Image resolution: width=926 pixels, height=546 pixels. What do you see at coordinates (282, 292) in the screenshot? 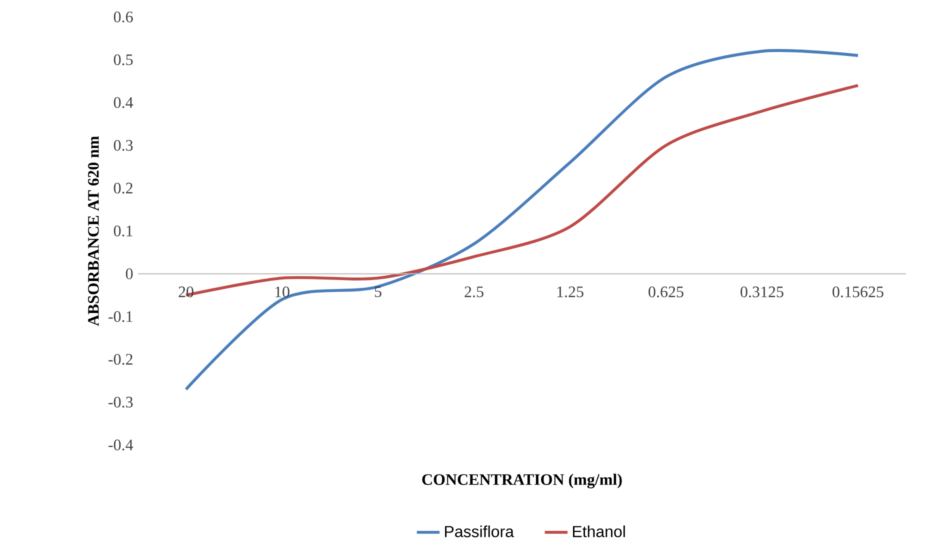
I see `x-tick-label: 10` at bounding box center [282, 292].